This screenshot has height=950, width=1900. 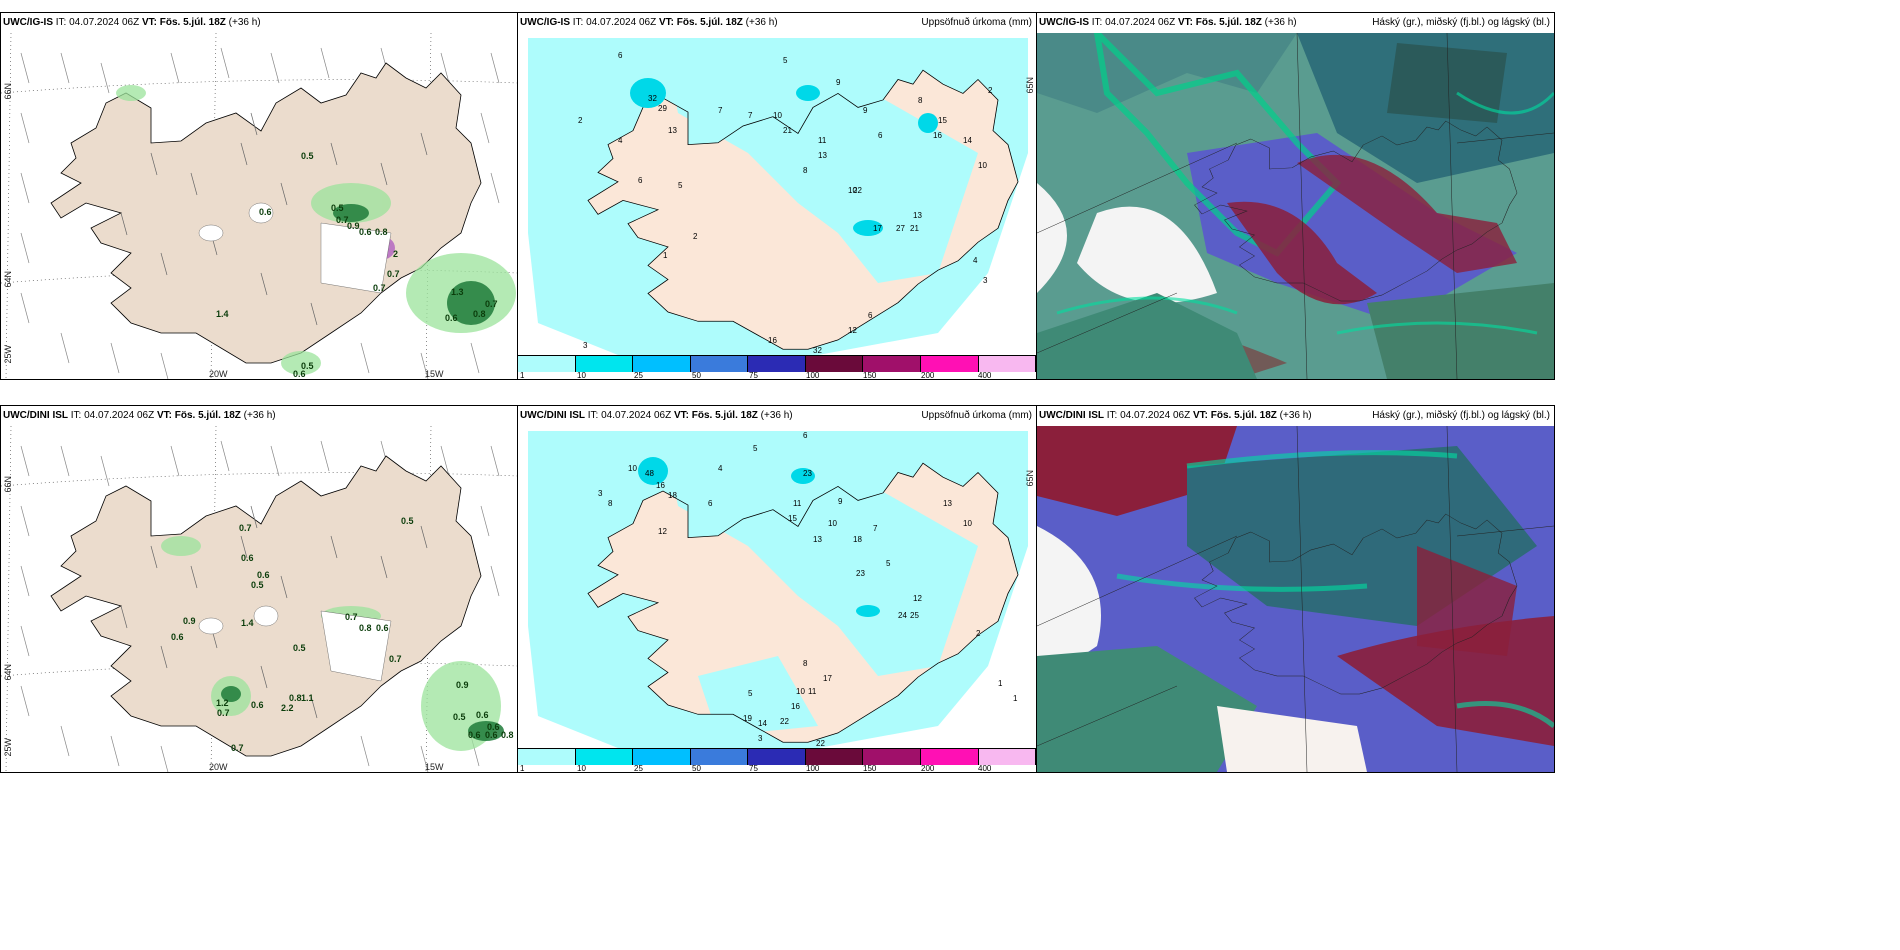 What do you see at coordinates (457, 292) in the screenshot?
I see `wind-value: 1.3` at bounding box center [457, 292].